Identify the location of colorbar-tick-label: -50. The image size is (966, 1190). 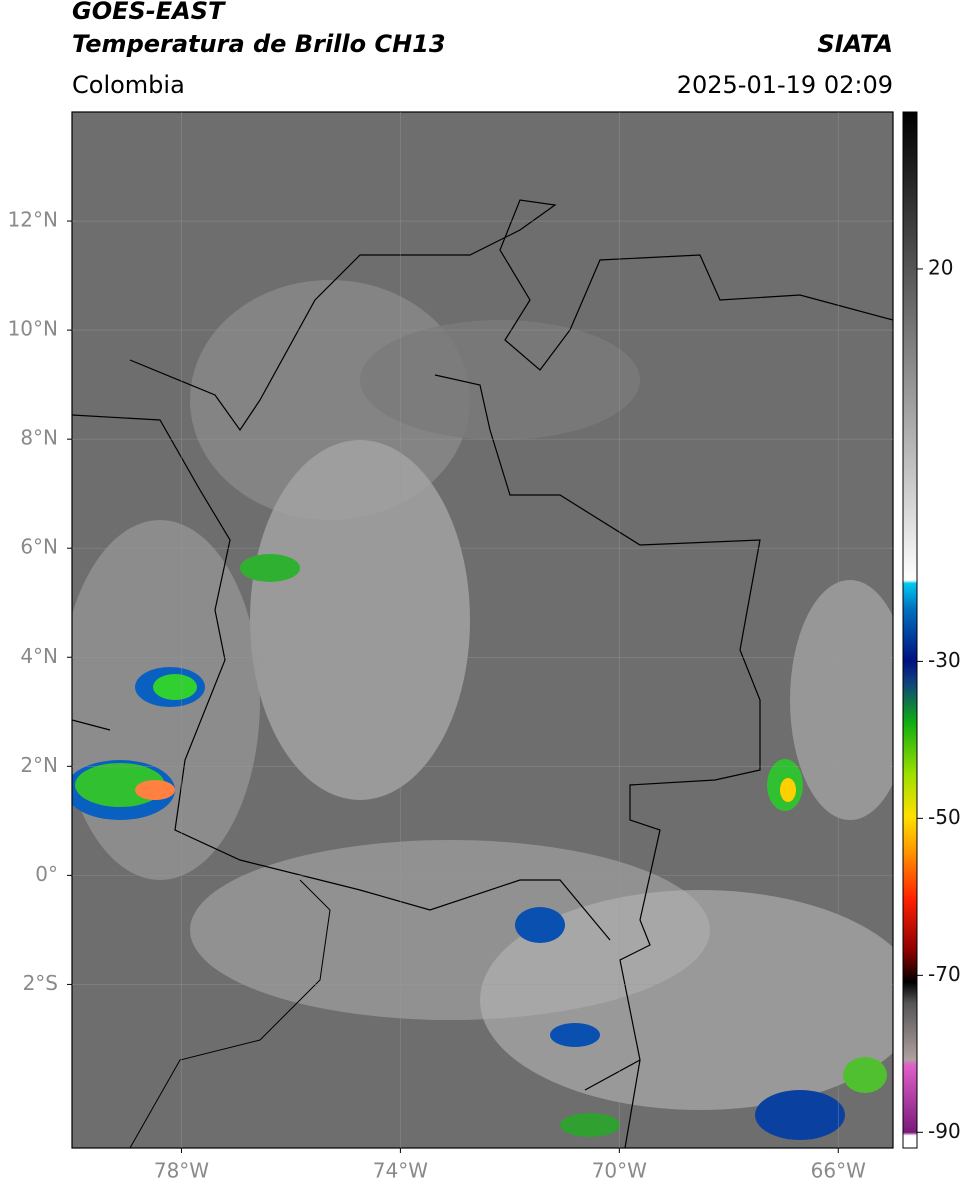
(944, 817).